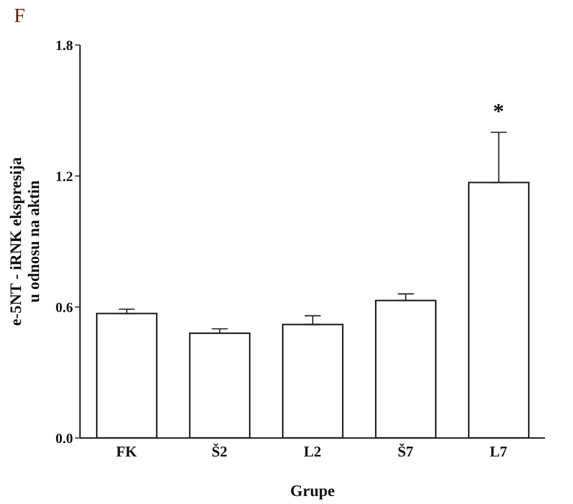 This screenshot has height=504, width=573. What do you see at coordinates (64, 308) in the screenshot?
I see `y-tick-label: 0.6` at bounding box center [64, 308].